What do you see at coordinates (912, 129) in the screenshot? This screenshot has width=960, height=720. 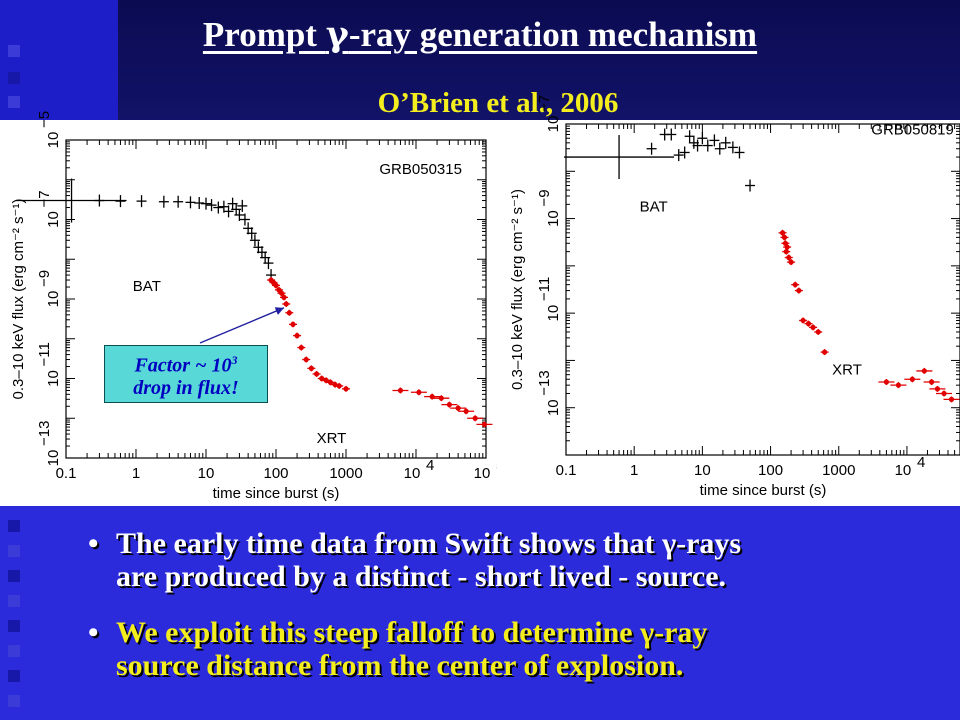 I see `chart-label: GRB050819` at bounding box center [912, 129].